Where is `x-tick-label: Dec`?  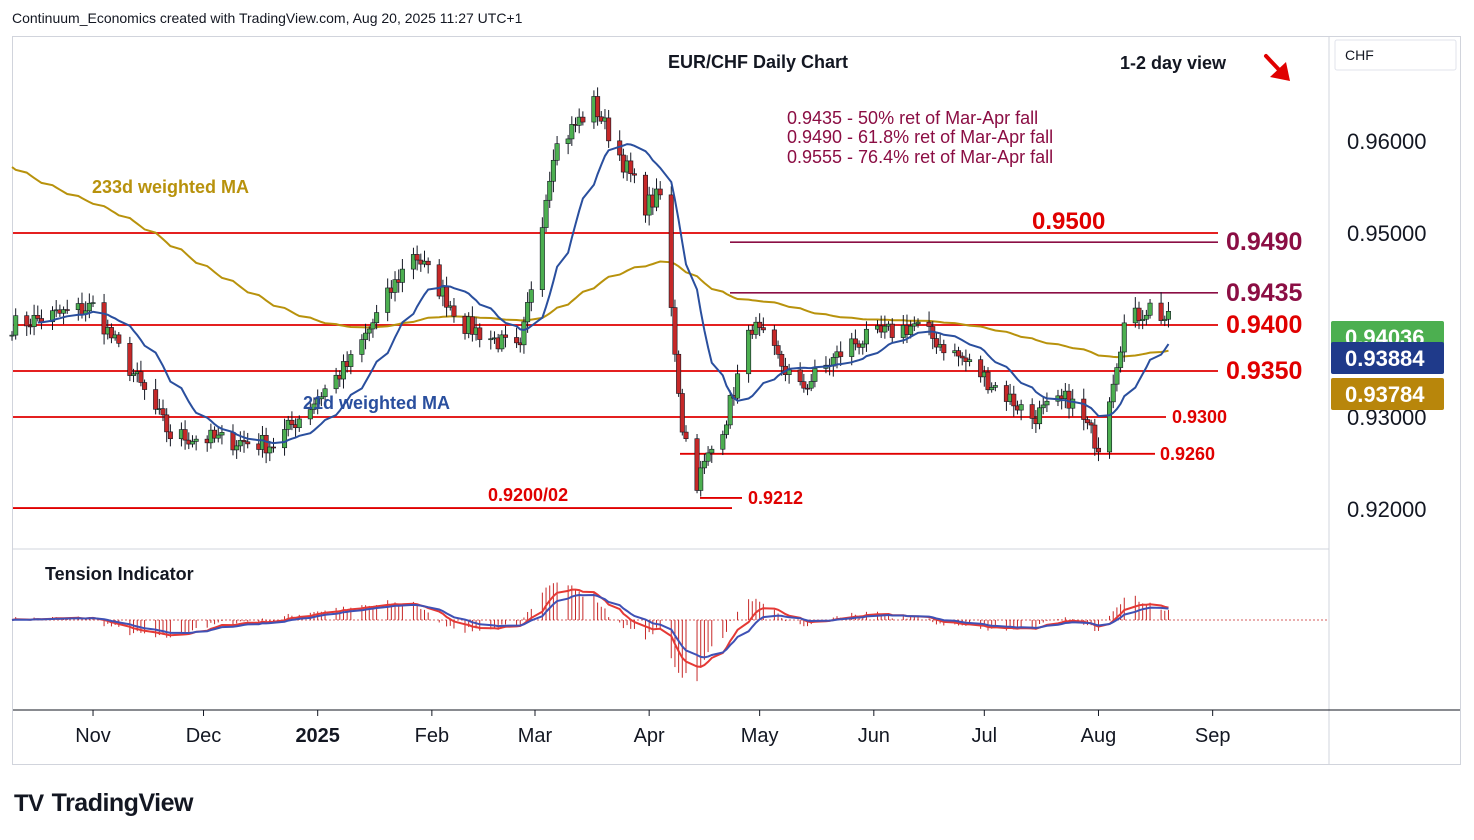
x-tick-label: Dec is located at coordinates (204, 736).